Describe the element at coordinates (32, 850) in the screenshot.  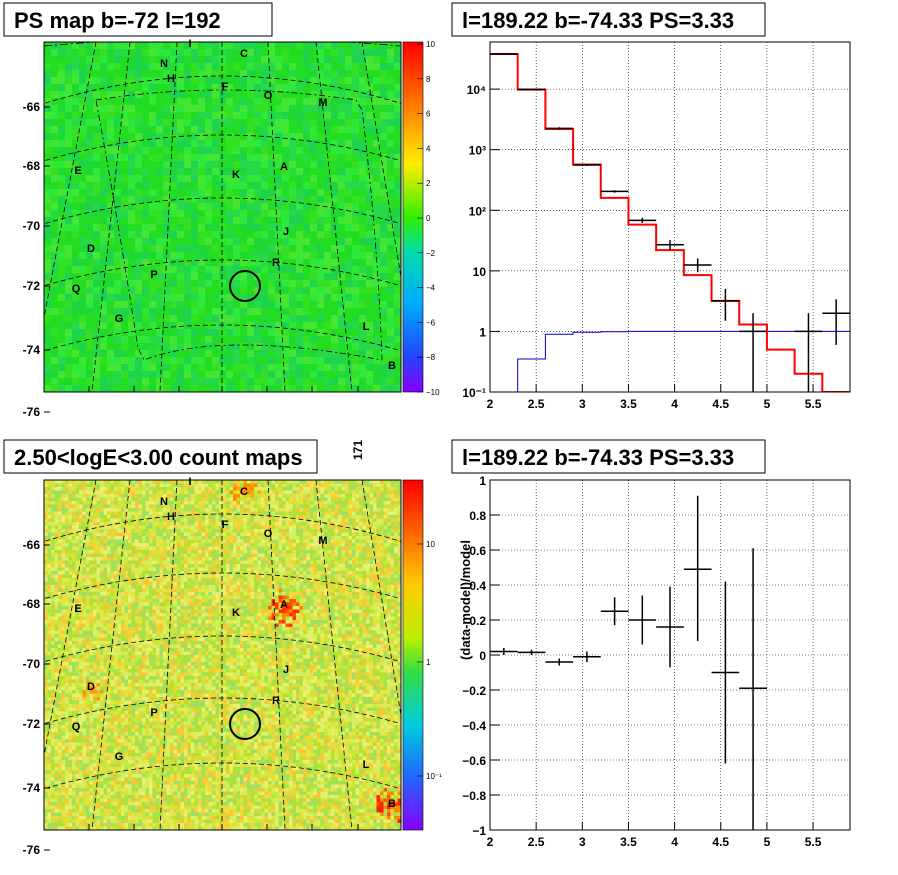
I see `count-y-tick-label: -76` at that location.